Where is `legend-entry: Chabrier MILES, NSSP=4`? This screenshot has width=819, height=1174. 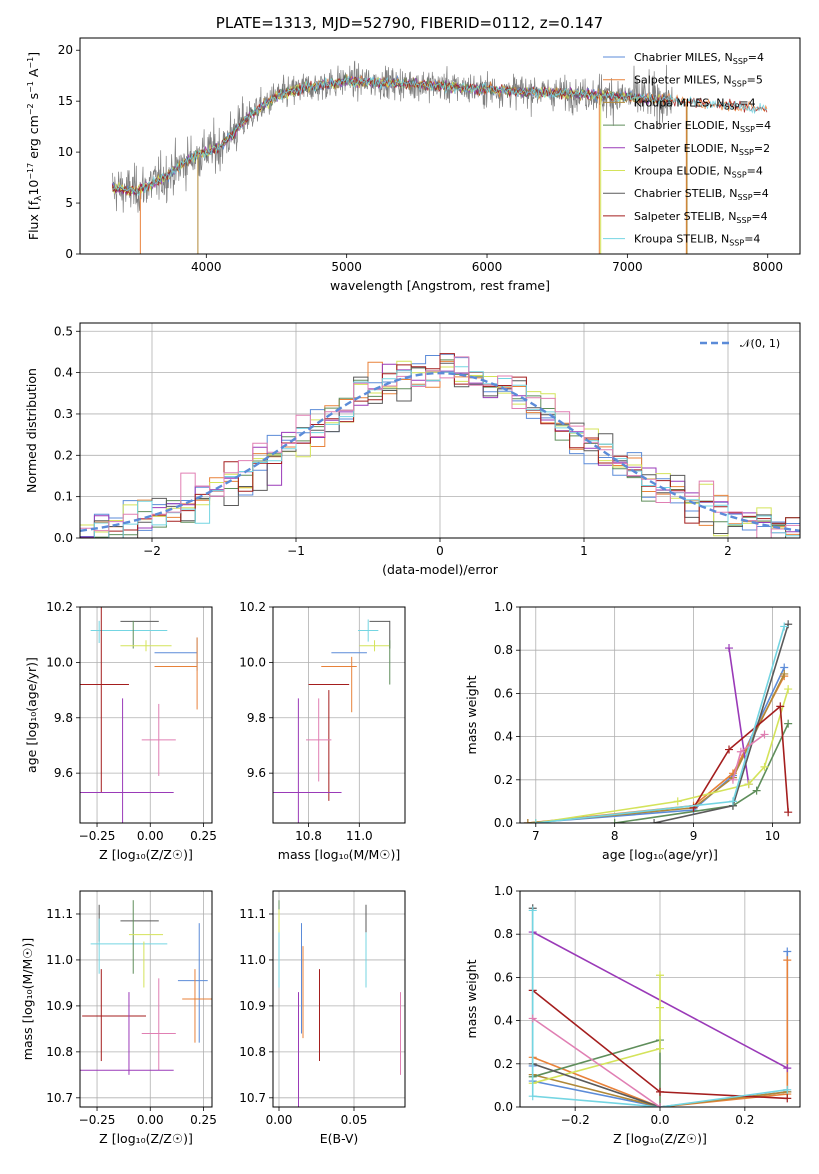 legend-entry: Chabrier MILES, NSSP=4 is located at coordinates (699, 58).